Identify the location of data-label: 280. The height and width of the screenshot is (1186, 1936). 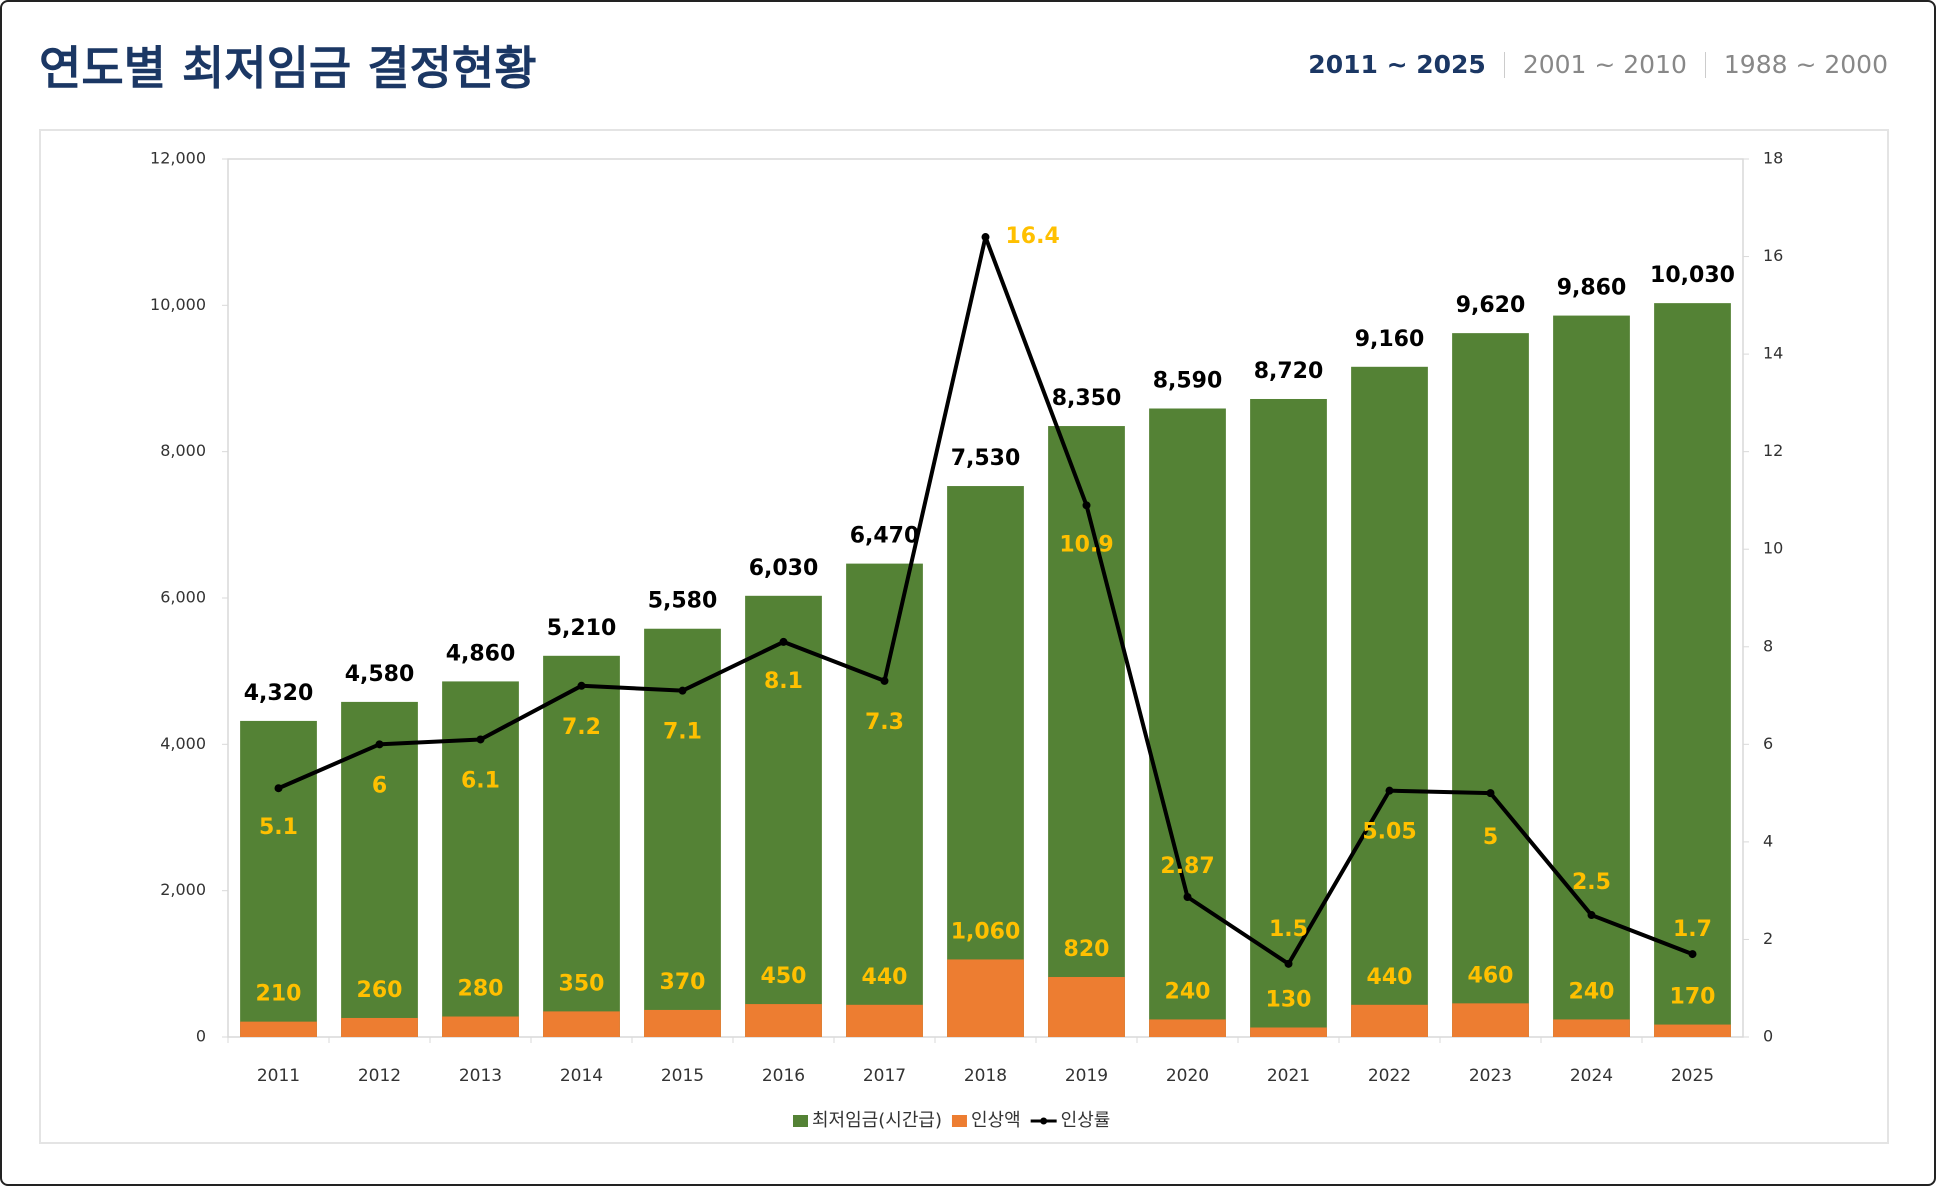
(481, 989).